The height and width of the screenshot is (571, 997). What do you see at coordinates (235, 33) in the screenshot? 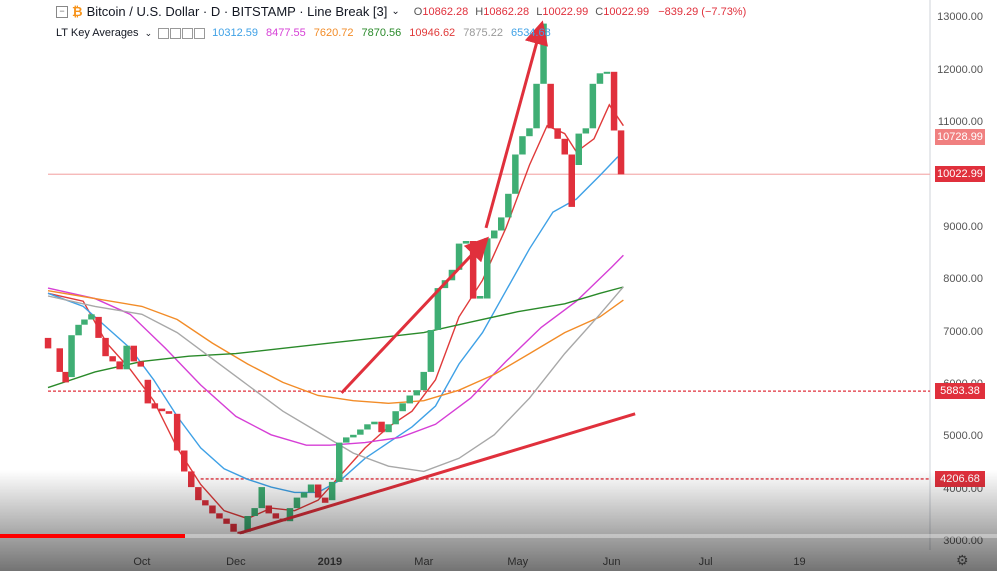
I see `indicator-value: 10312.59` at bounding box center [235, 33].